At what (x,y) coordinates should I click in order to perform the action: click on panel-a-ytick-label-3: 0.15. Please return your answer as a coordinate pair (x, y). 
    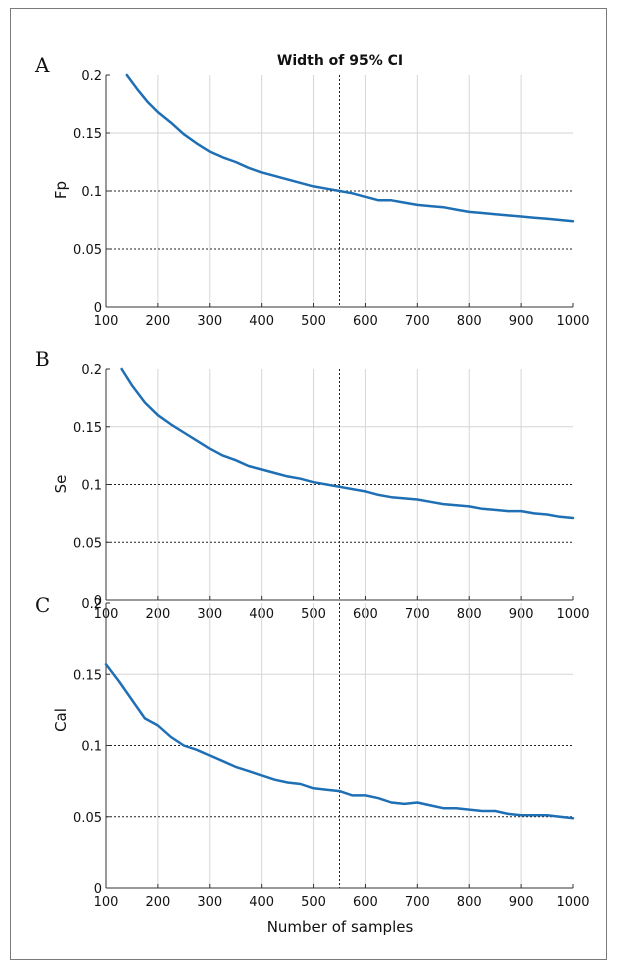
    Looking at the image, I should click on (87, 134).